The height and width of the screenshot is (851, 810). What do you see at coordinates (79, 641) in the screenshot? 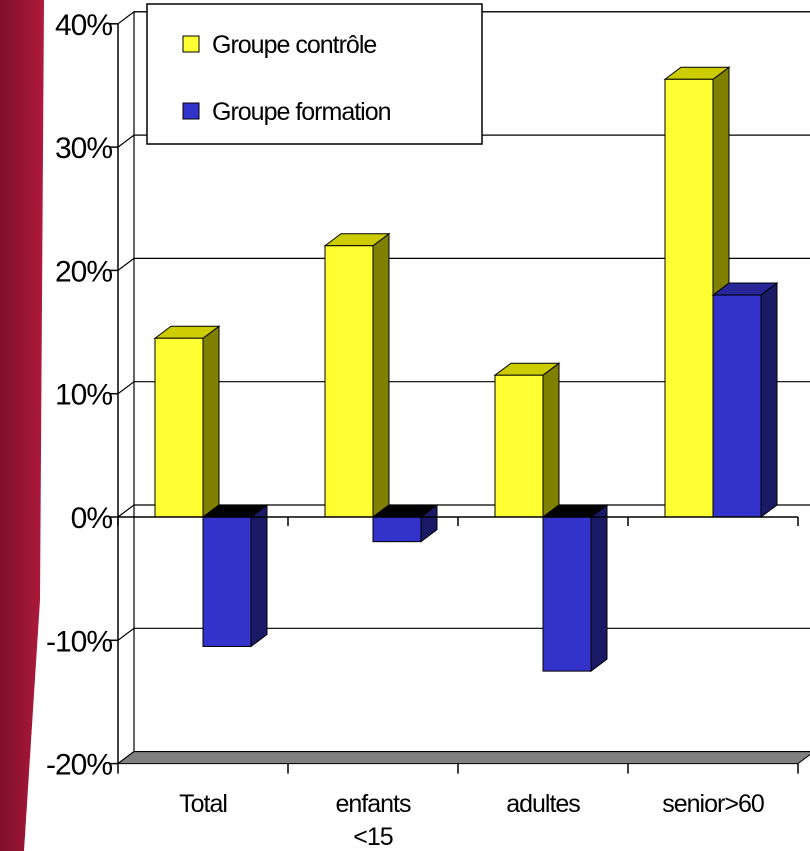
I see `y-tick-label: -10%` at bounding box center [79, 641].